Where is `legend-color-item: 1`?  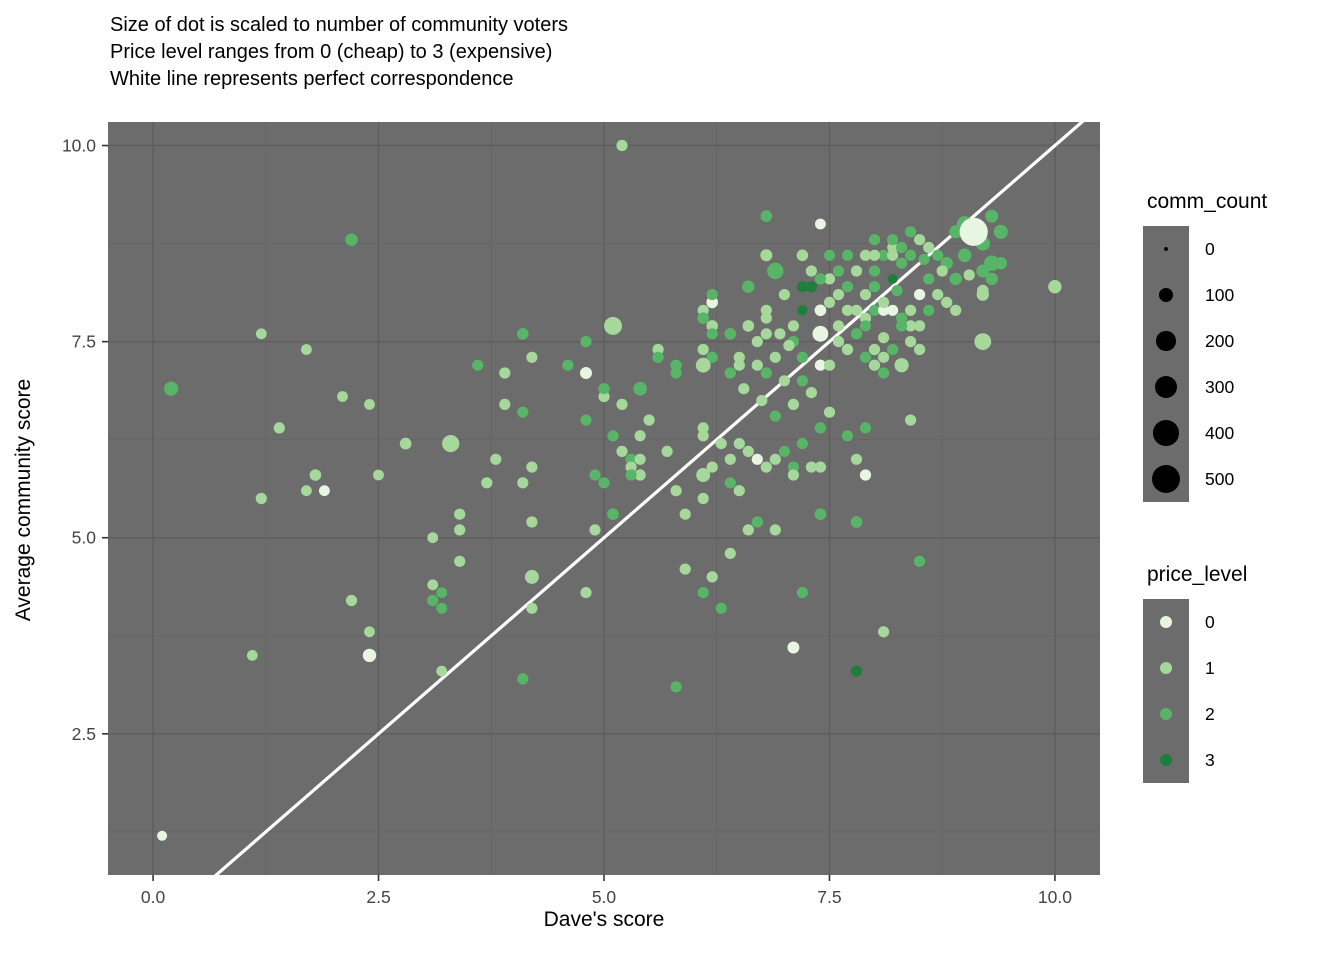 legend-color-item: 1 is located at coordinates (1195, 668).